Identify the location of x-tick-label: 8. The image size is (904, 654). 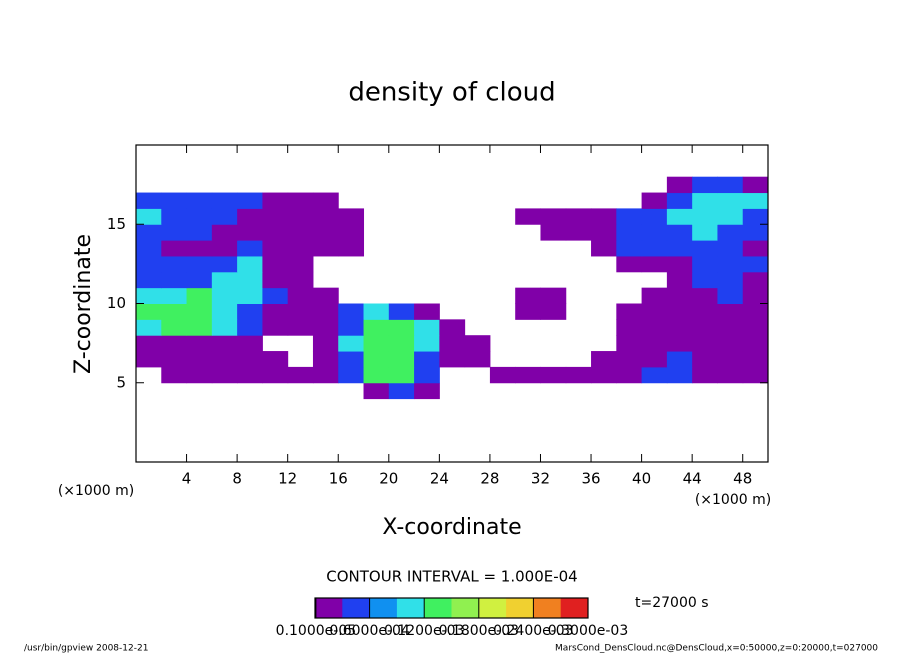
(237, 479).